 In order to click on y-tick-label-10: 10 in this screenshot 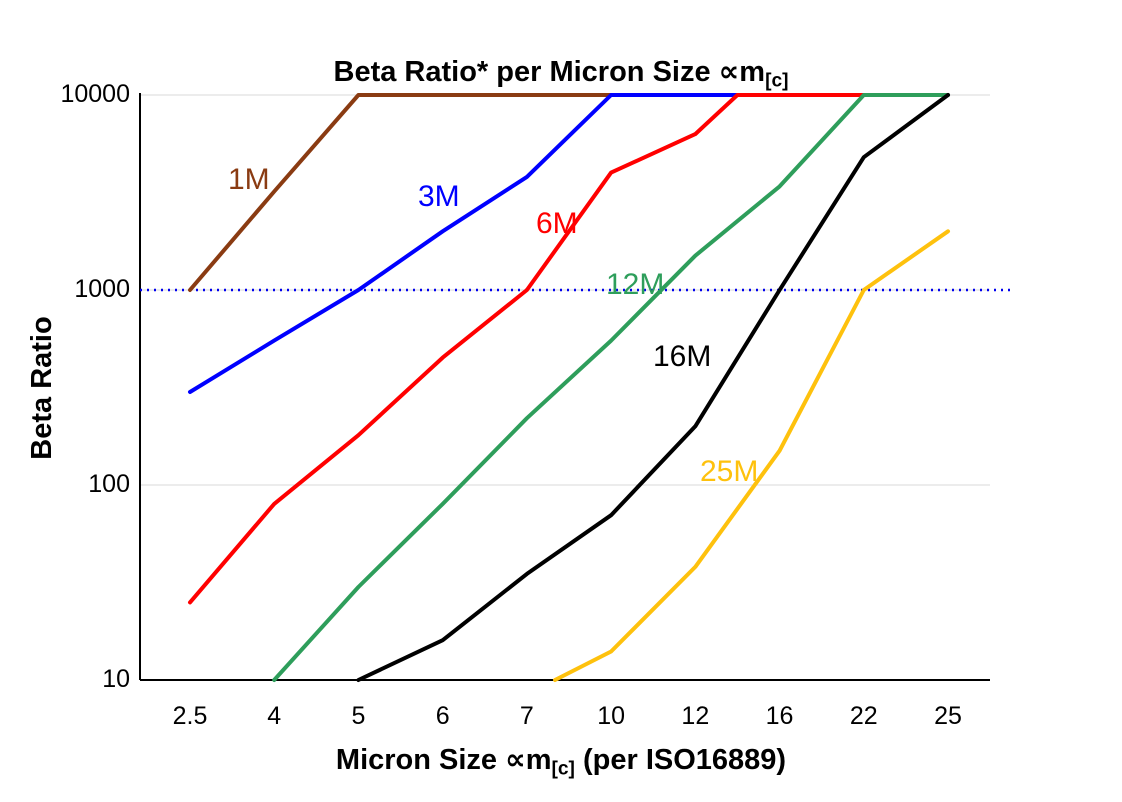, I will do `click(116, 679)`.